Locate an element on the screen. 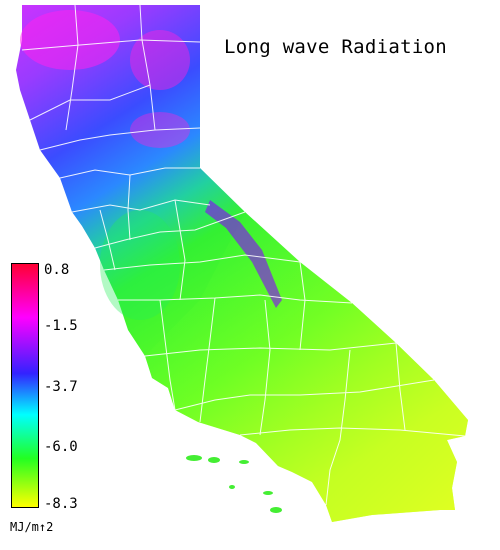 The image size is (500, 550). legend-tick-0: 0.8 is located at coordinates (57, 270).